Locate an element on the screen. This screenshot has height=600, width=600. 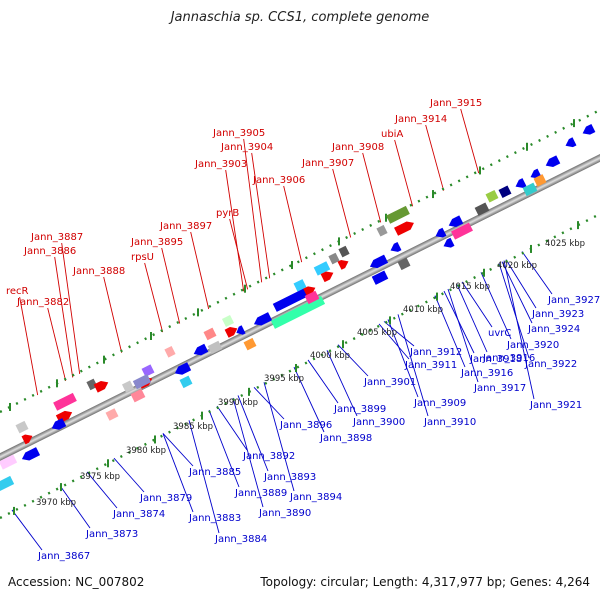
gene-label: pyrB is located at coordinates (227, 213).